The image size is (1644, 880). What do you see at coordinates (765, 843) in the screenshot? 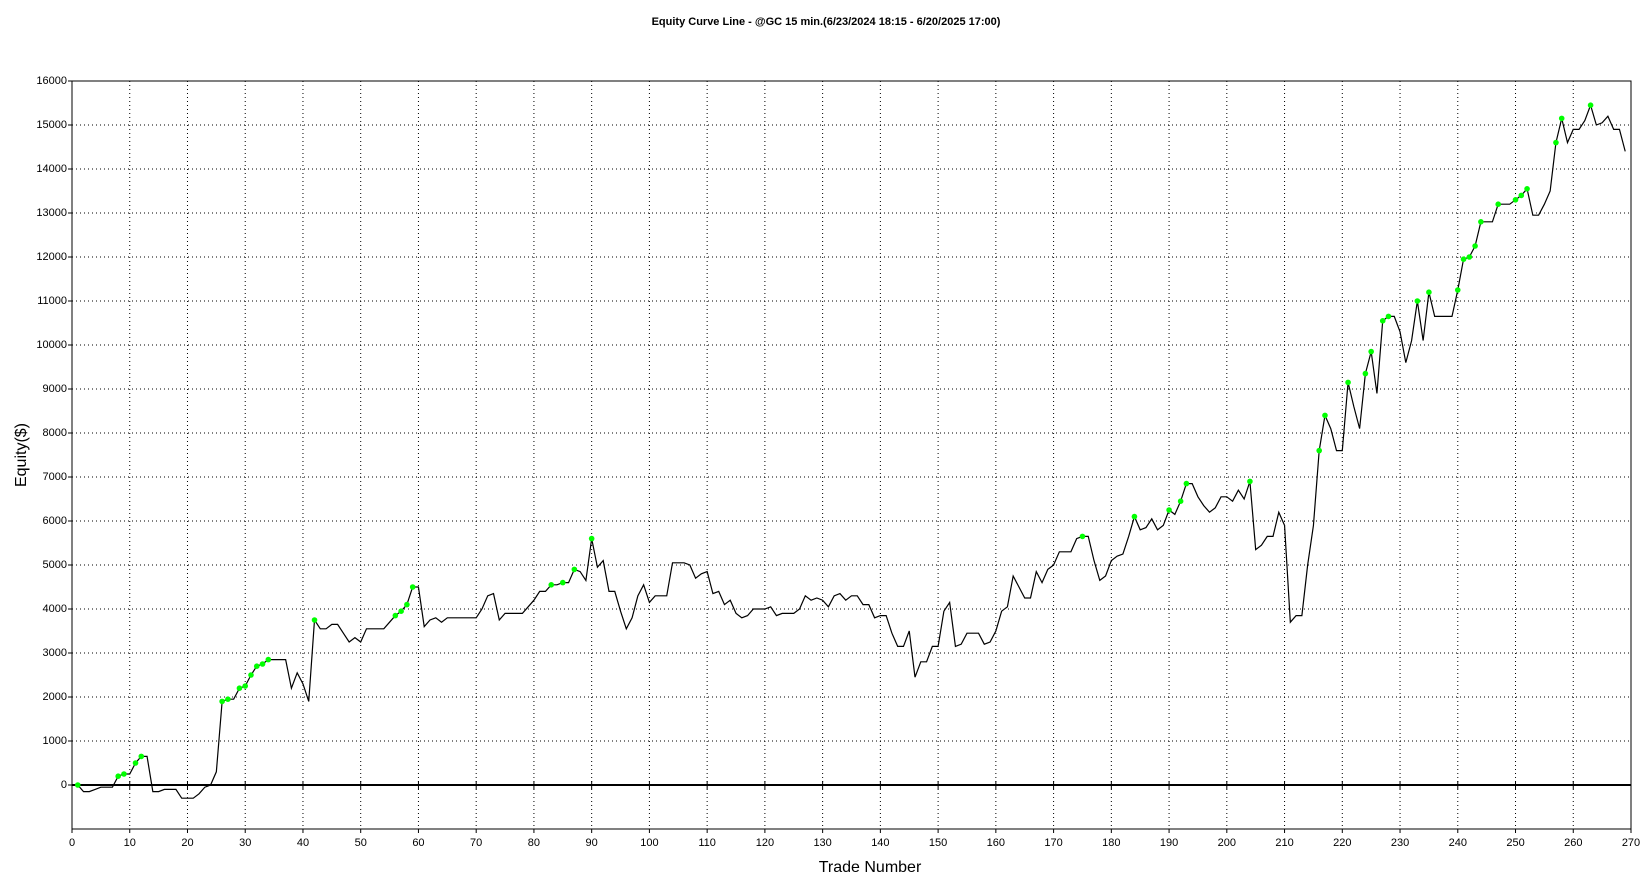
I see `x-tick-label: 120` at bounding box center [765, 843].